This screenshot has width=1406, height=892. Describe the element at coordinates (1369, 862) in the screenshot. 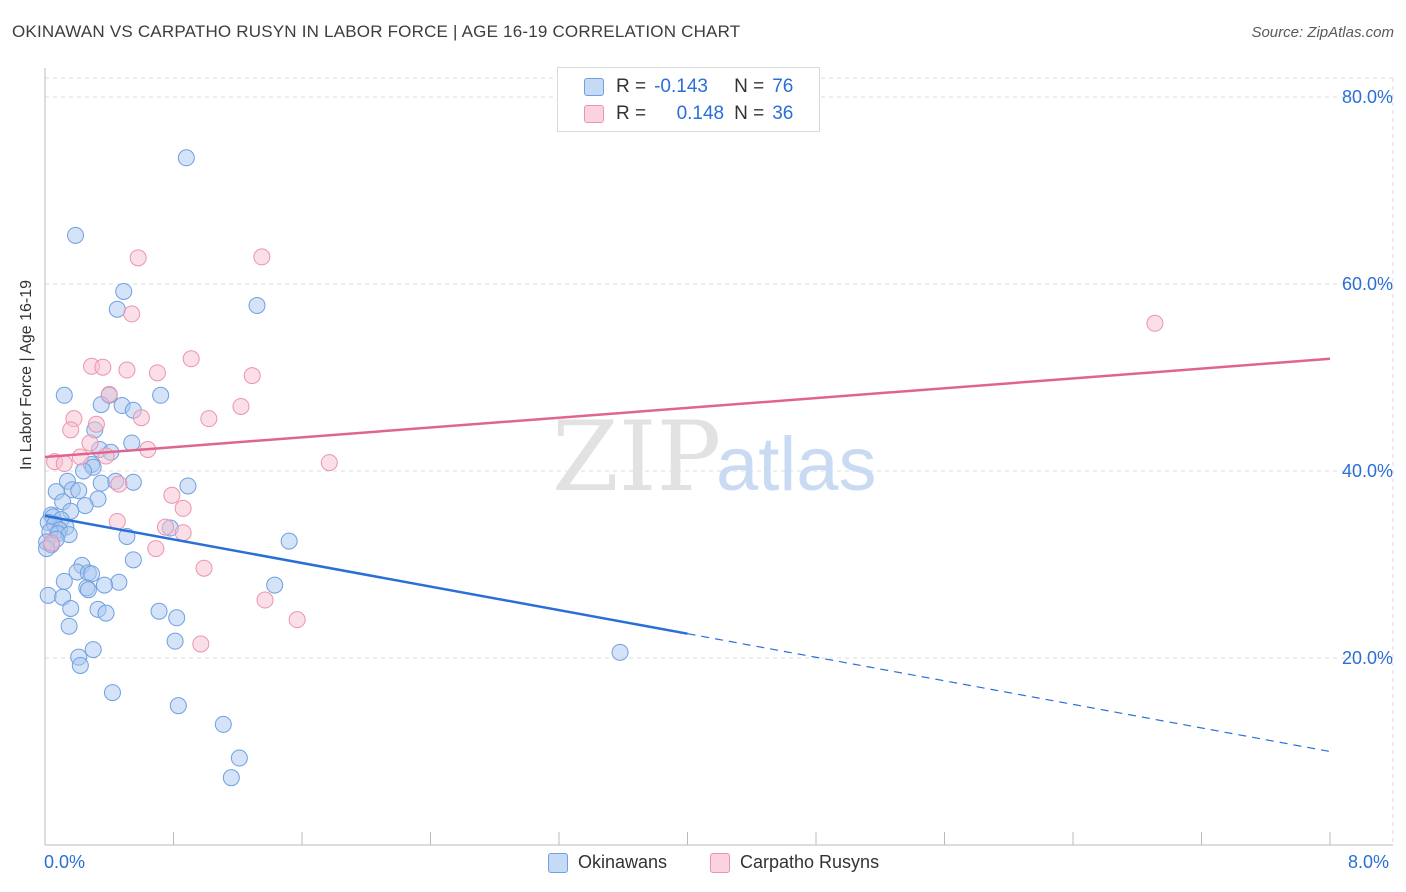

I see `x-tick-label-max: 8.0%` at that location.